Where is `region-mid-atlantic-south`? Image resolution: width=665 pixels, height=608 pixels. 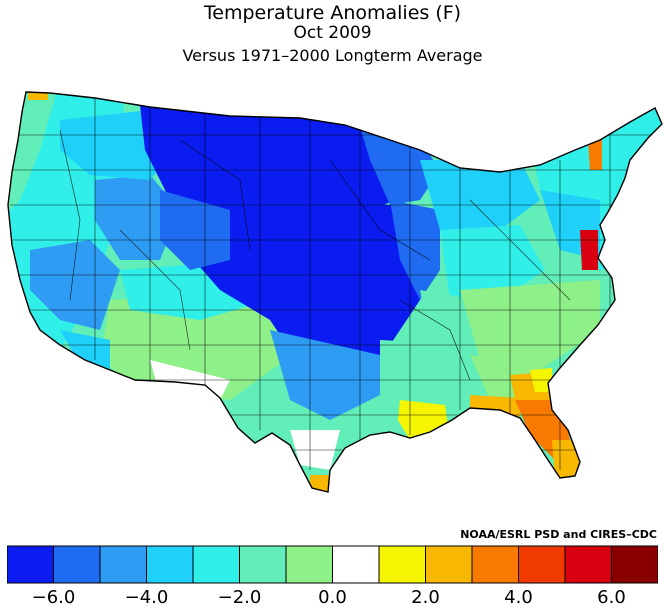
region-mid-atlantic-south is located at coordinates (530, 325).